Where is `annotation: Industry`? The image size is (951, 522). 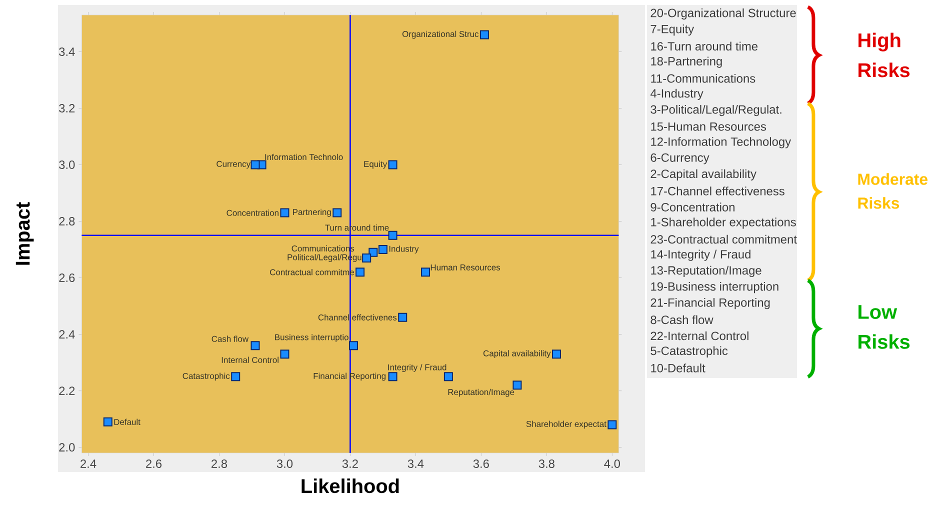
annotation: Industry is located at coordinates (404, 250).